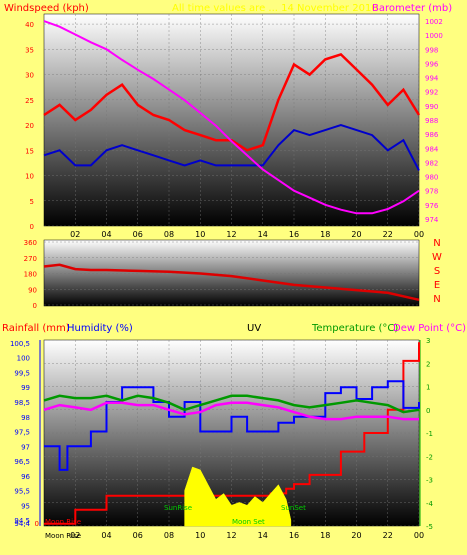 The image size is (467, 555). Describe the element at coordinates (200, 234) in the screenshot. I see `wind-x-tick: 10` at that location.